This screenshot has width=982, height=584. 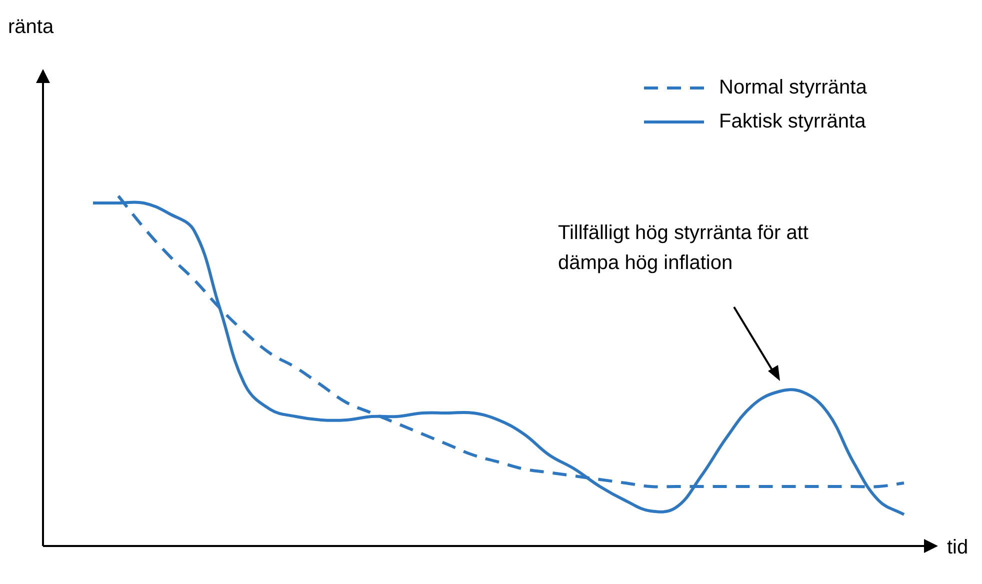 What do you see at coordinates (957, 547) in the screenshot?
I see `x-axis-title: tid` at bounding box center [957, 547].